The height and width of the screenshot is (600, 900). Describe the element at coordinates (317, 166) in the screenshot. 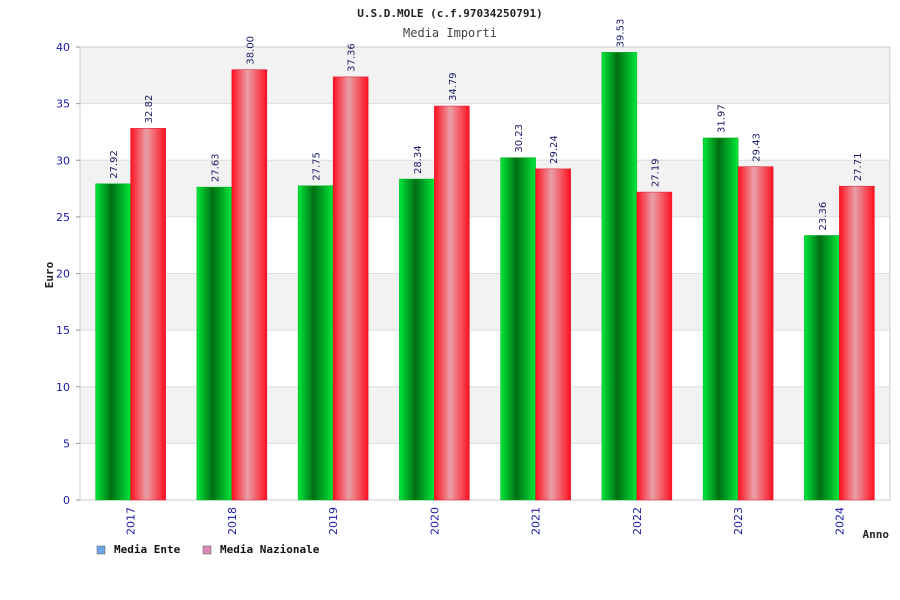

I see `data-label: 27.75` at that location.